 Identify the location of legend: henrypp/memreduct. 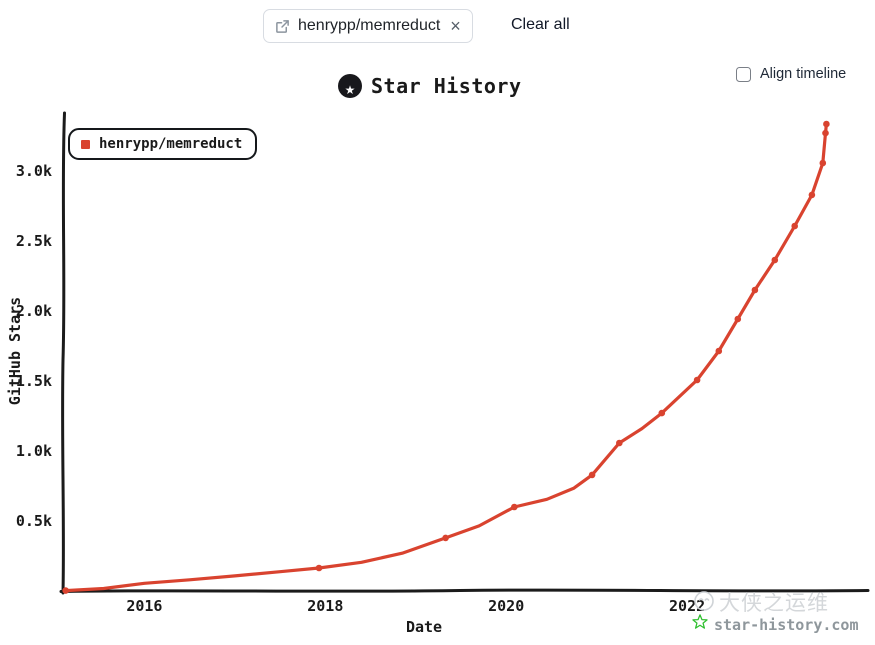
(163, 144).